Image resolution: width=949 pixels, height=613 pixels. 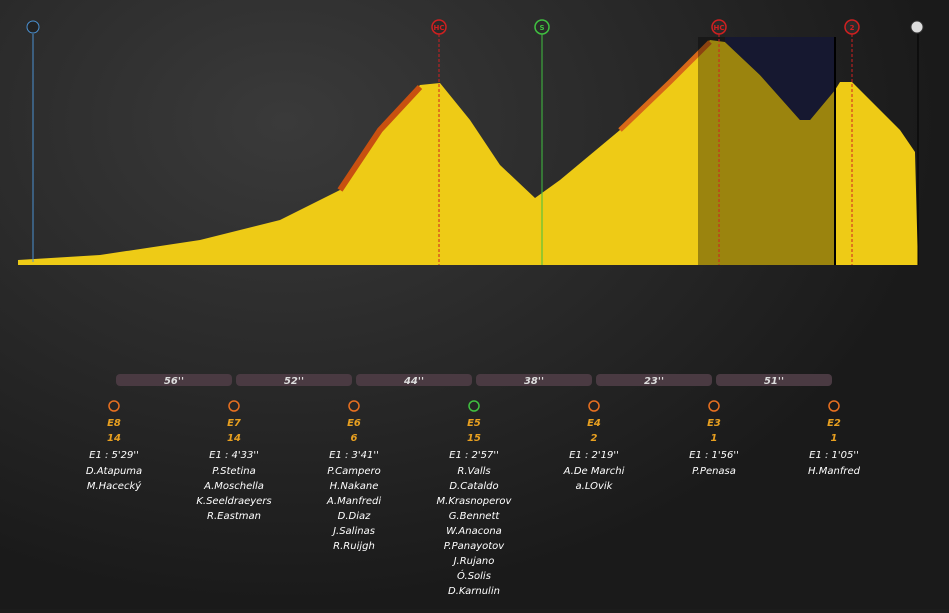 I want to click on gap-label: 23'', so click(x=654, y=381).